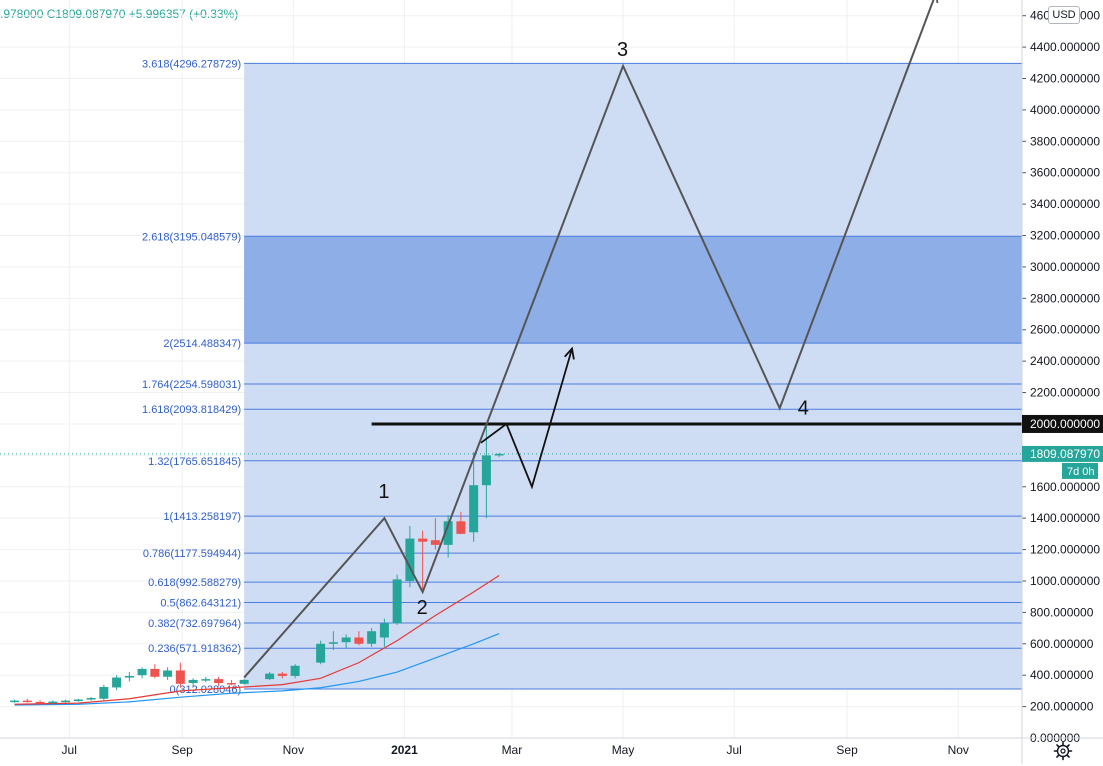  Describe the element at coordinates (194, 462) in the screenshot. I see `fib-level-label: 1.32(1765.651845)` at that location.